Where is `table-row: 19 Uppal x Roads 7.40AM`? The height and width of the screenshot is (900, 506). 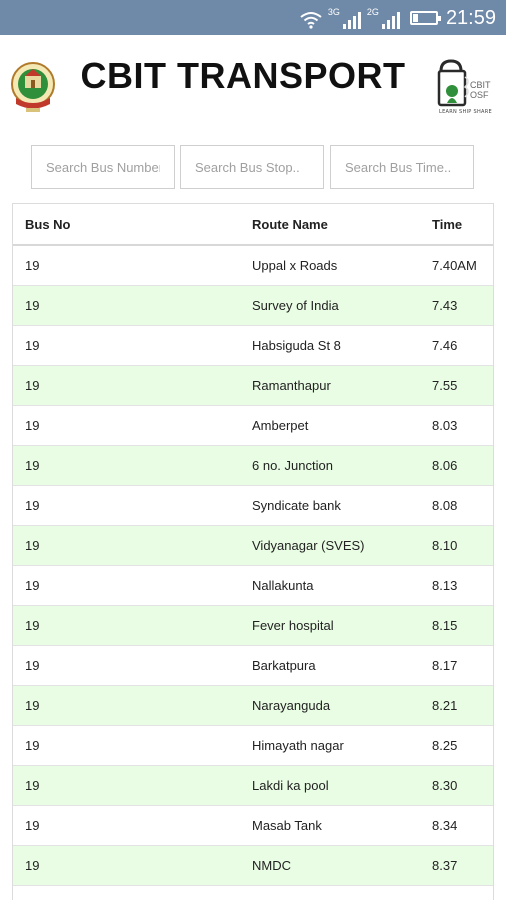
table-row: 19 Uppal x Roads 7.40AM is located at coordinates (253, 266).